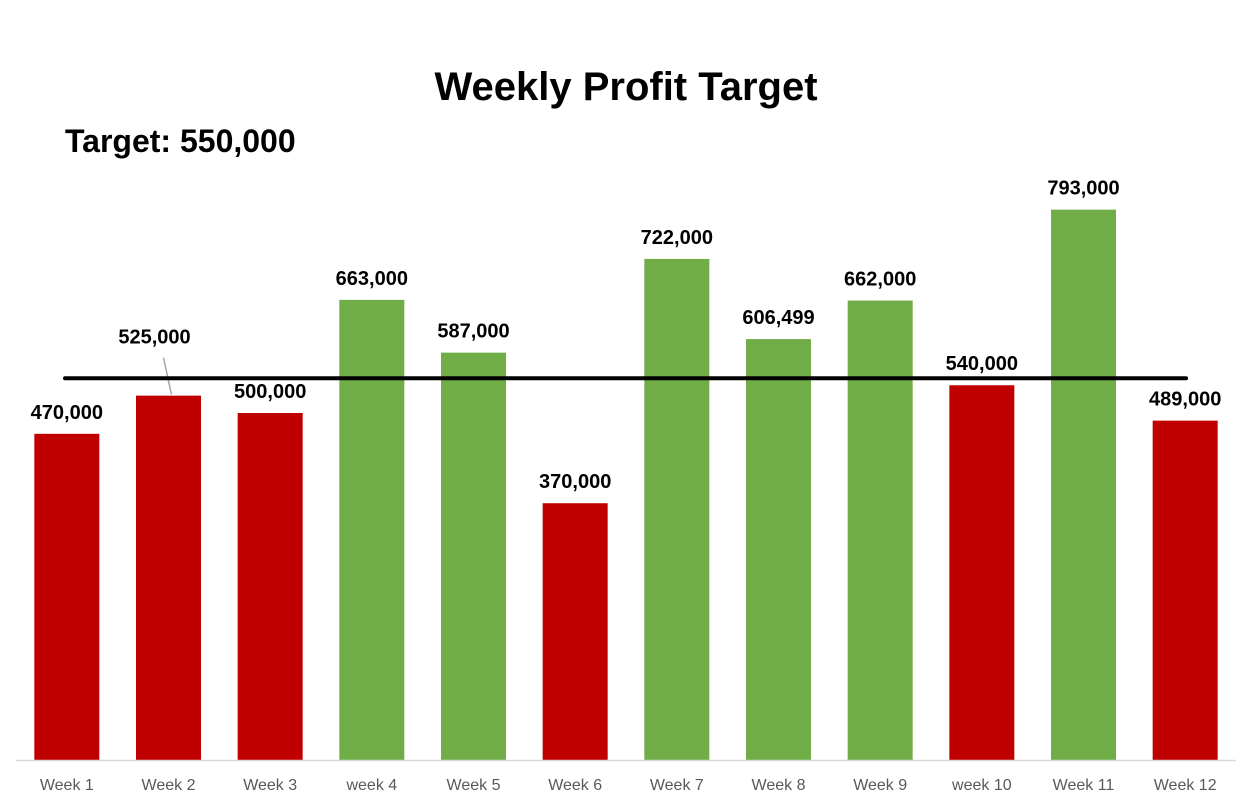 The image size is (1251, 798). I want to click on x-tick-label-2: Week 2, so click(169, 785).